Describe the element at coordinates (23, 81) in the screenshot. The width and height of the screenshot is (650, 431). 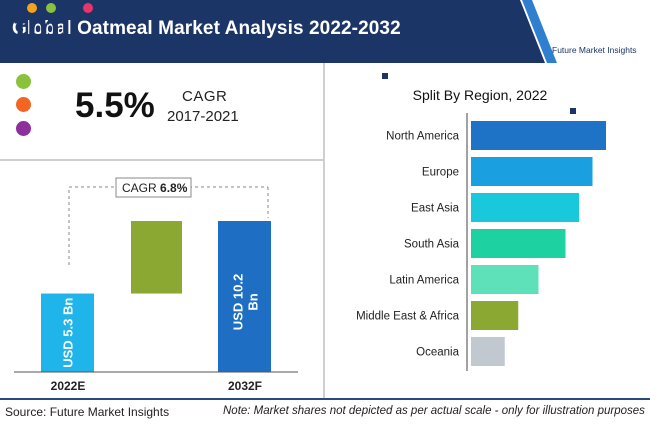
I see `green-dot-icon` at that location.